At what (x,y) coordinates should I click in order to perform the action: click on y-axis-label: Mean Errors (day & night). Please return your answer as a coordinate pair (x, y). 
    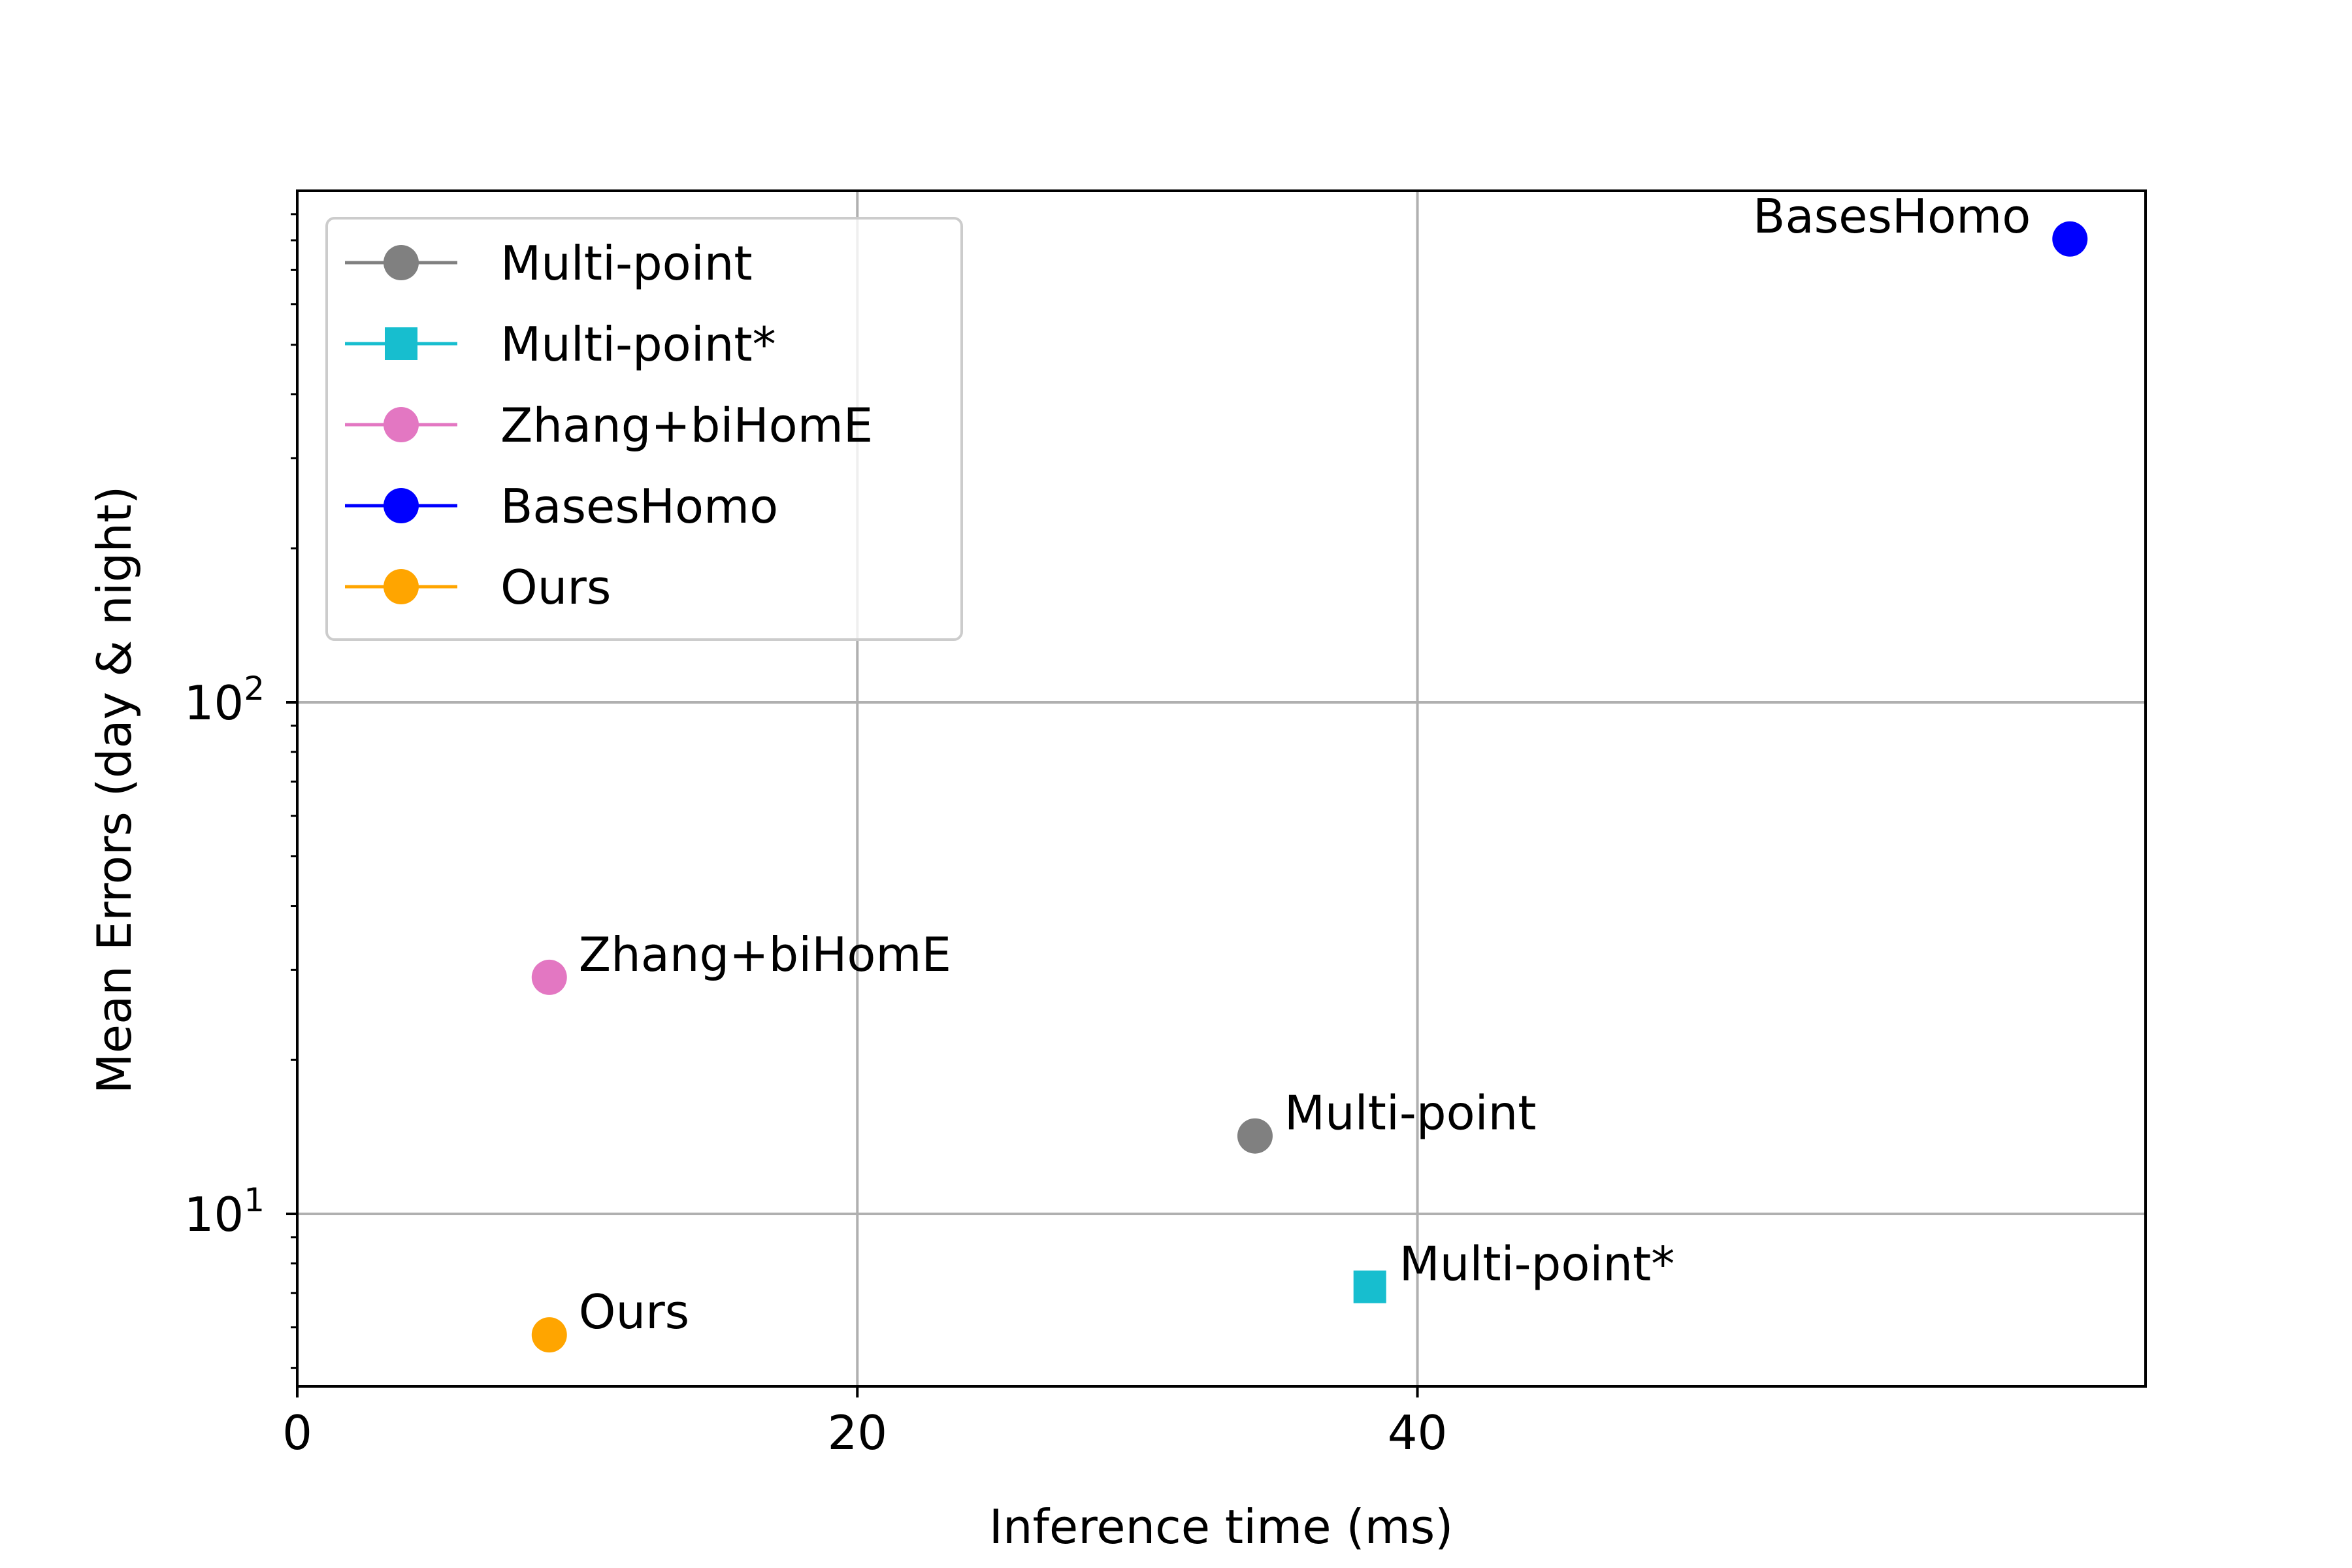
    Looking at the image, I should click on (114, 790).